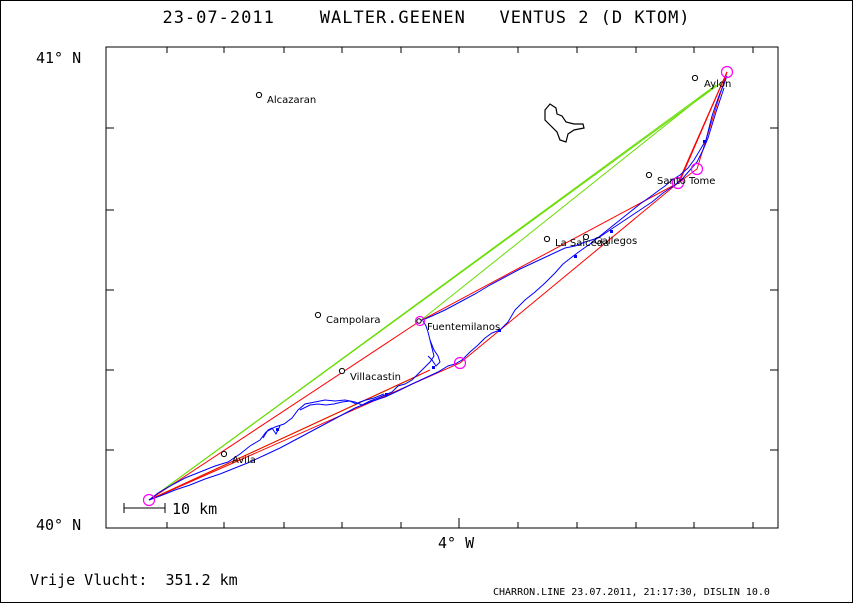 The height and width of the screenshot is (603, 853). I want to click on summary-distance: 351.2 km, so click(201, 580).